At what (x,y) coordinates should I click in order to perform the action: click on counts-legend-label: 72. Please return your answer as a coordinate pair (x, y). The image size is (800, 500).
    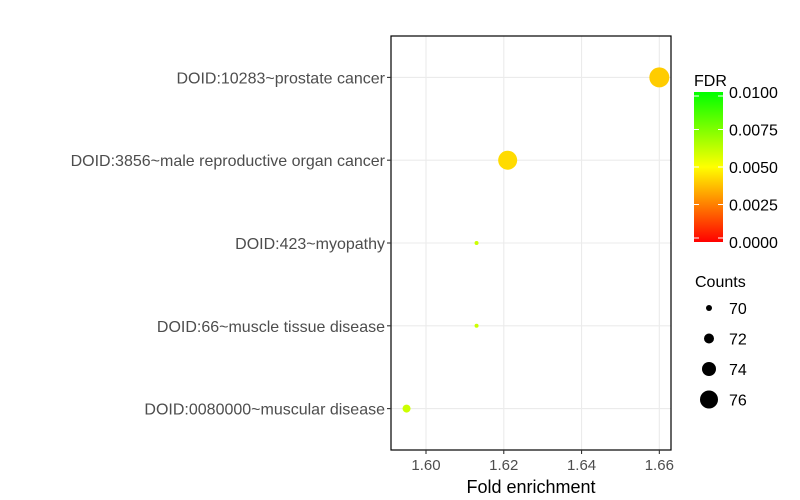
    Looking at the image, I should click on (738, 340).